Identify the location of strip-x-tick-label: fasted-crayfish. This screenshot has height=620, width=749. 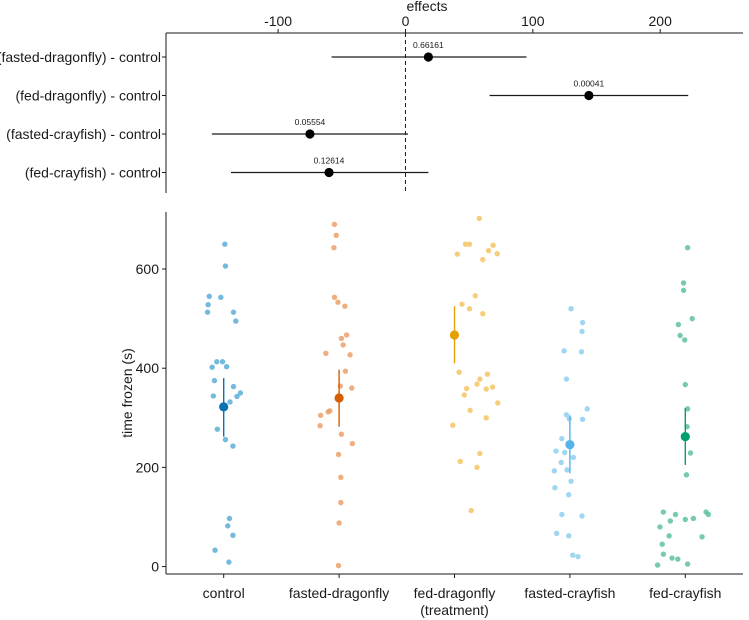
(569, 593).